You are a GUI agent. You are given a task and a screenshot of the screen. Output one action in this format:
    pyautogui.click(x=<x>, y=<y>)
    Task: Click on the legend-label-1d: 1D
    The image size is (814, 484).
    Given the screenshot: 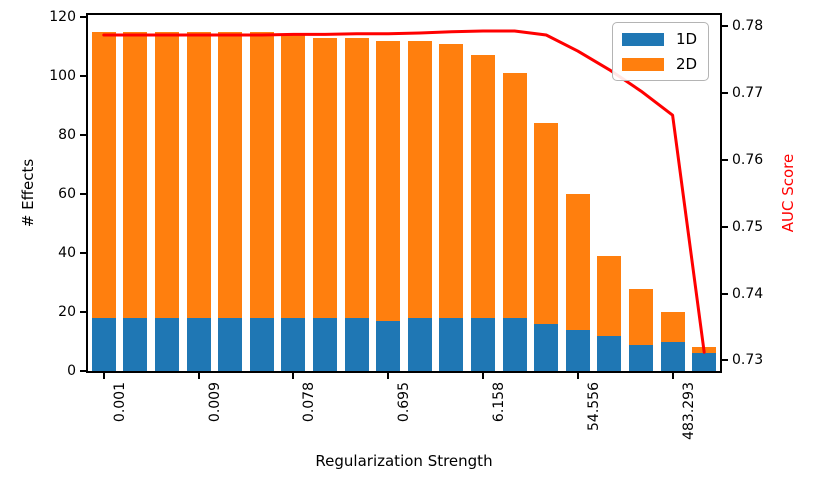 What is the action you would take?
    pyautogui.click(x=687, y=39)
    